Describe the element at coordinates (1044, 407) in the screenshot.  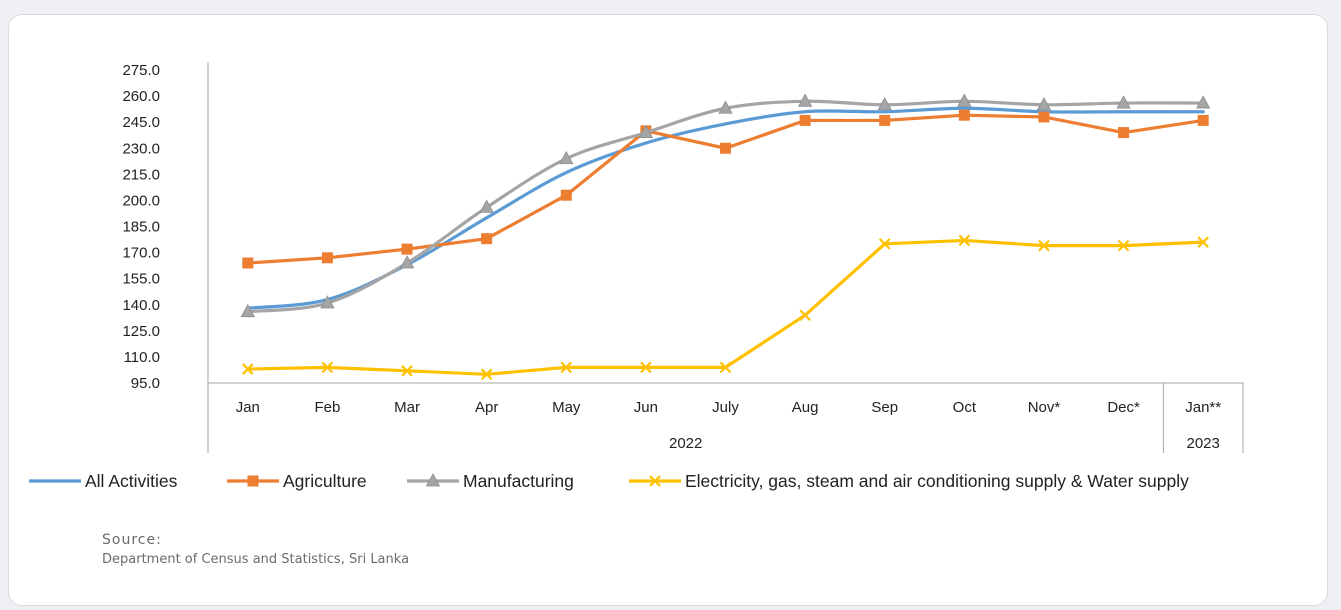
I see `x-tick-label: Nov*` at that location.